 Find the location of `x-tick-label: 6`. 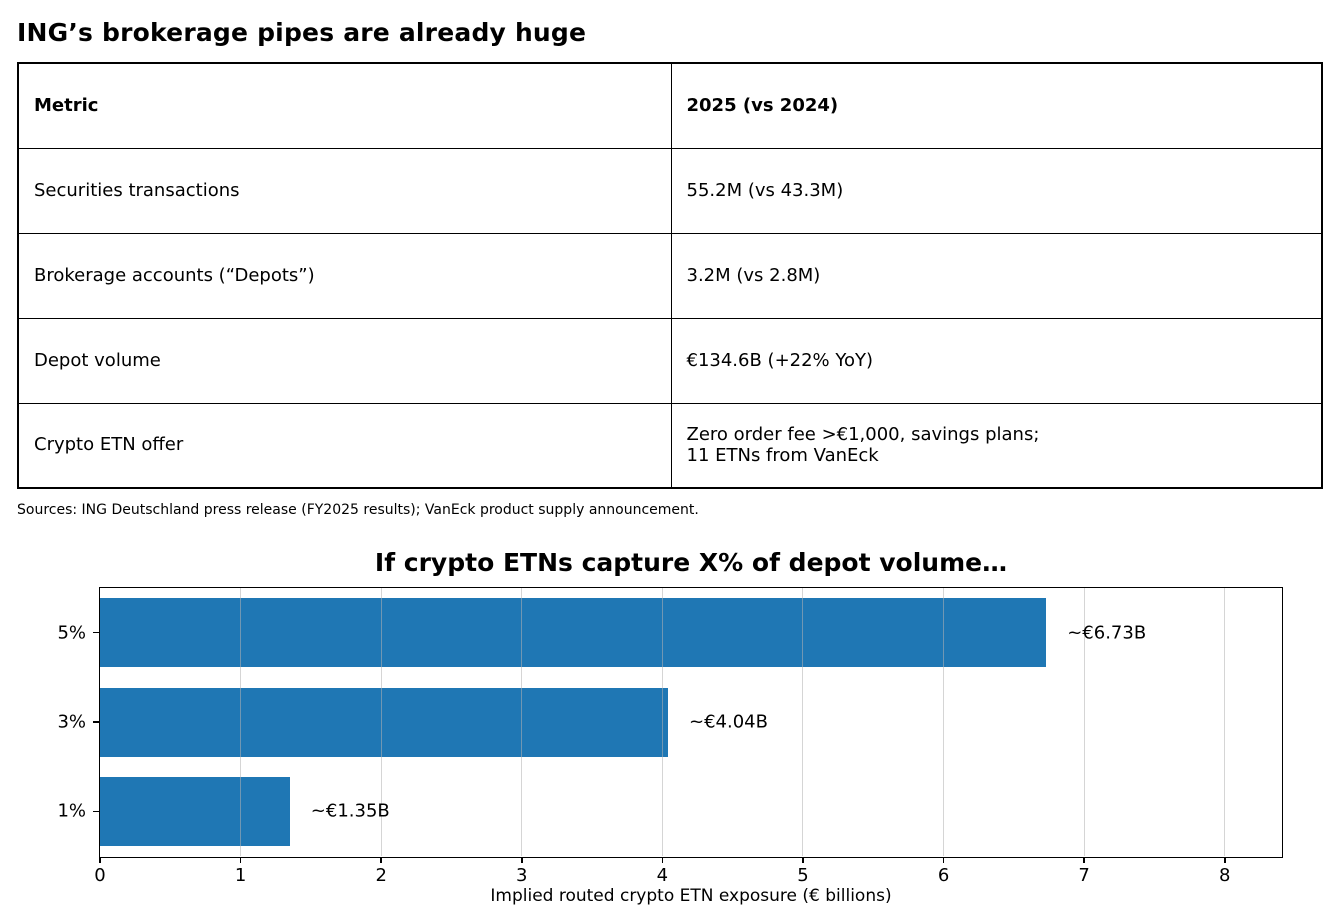

x-tick-label: 6 is located at coordinates (943, 875).